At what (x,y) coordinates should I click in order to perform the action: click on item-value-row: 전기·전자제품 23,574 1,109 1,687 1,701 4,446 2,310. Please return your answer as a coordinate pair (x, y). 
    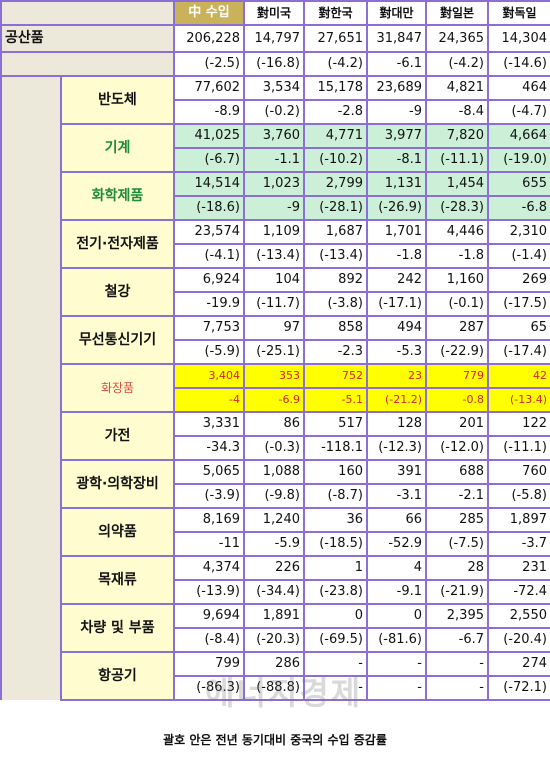
    Looking at the image, I should click on (275, 244).